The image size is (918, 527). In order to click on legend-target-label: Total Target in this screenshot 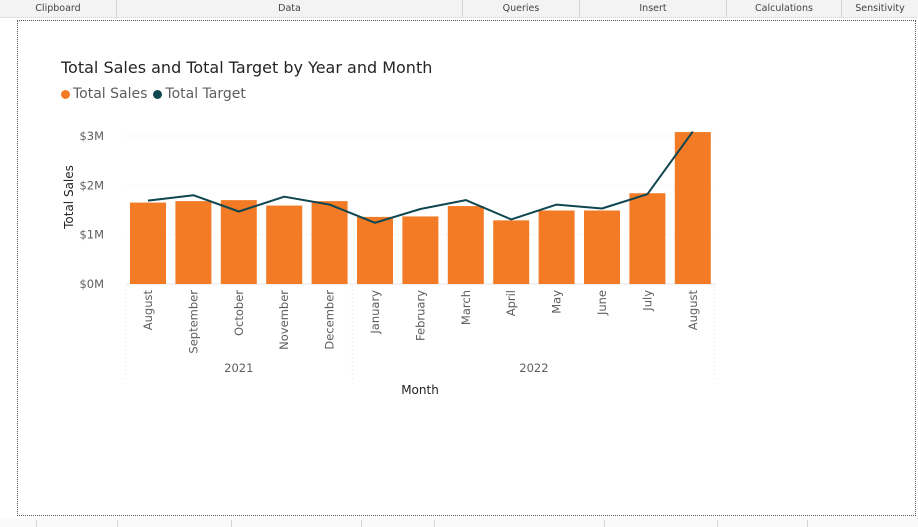, I will do `click(205, 94)`.